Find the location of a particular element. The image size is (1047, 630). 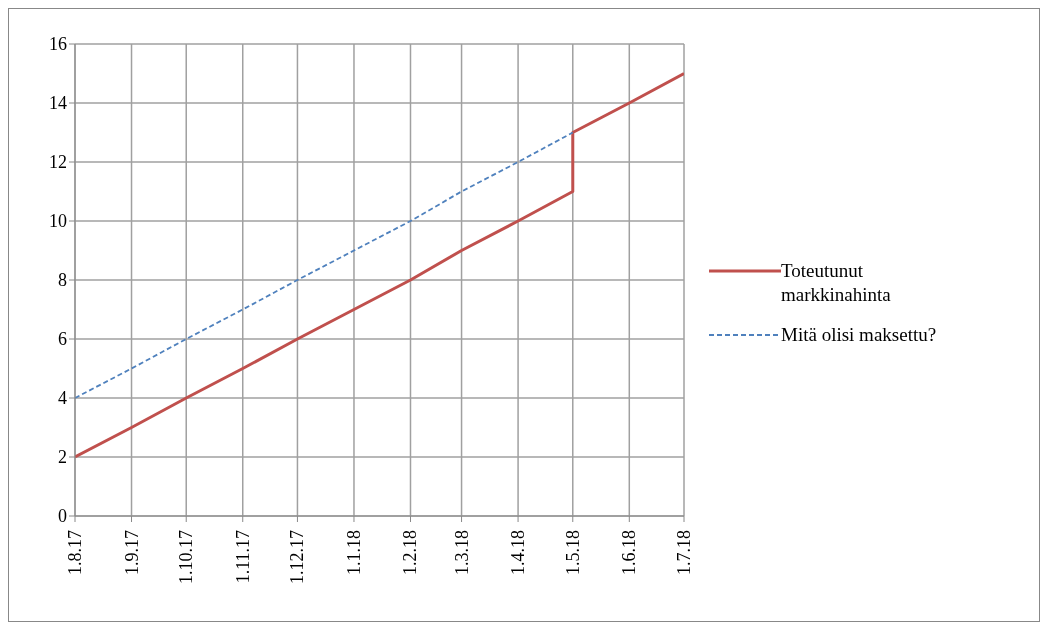

x-tick-label: 1.5.18 is located at coordinates (572, 552).